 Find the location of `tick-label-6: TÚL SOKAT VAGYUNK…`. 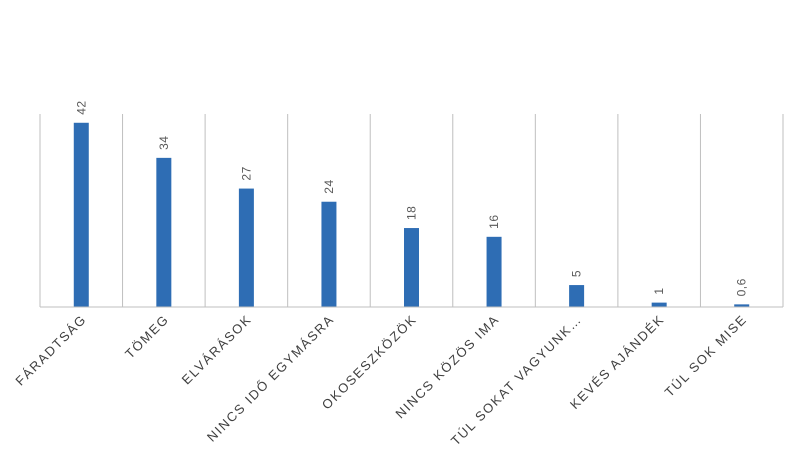

tick-label-6: TÚL SOKAT VAGYUNK… is located at coordinates (516, 380).